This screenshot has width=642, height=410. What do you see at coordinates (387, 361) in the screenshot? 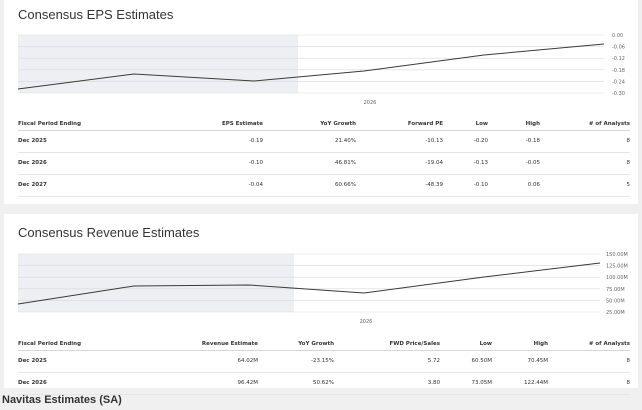
I see `table-cell: 5.72` at bounding box center [387, 361].